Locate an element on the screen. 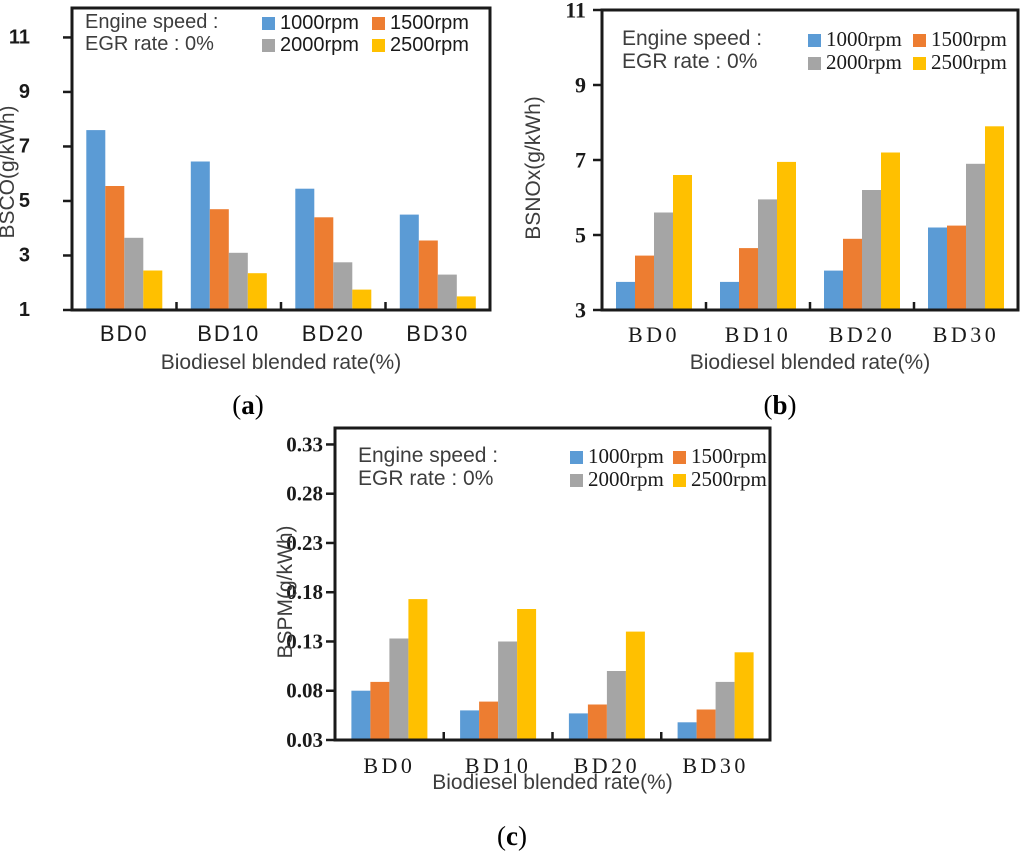 The height and width of the screenshot is (857, 1024). y-tick-label: 0.13 is located at coordinates (304, 641).